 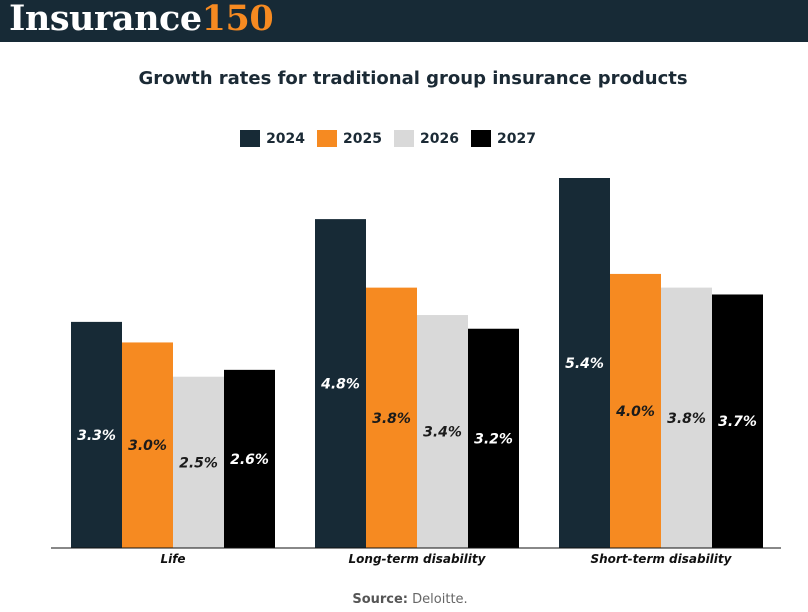 I want to click on source-note: Source: Deloitte., so click(x=404, y=599).